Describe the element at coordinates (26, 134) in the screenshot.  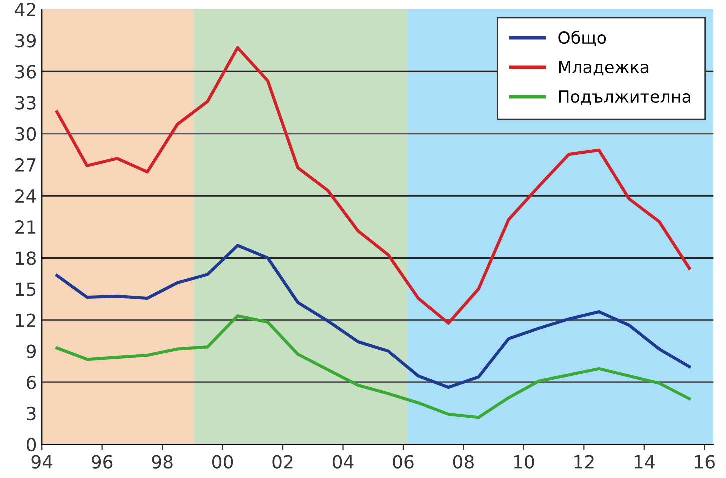
I see `y-tick-label: 30` at that location.